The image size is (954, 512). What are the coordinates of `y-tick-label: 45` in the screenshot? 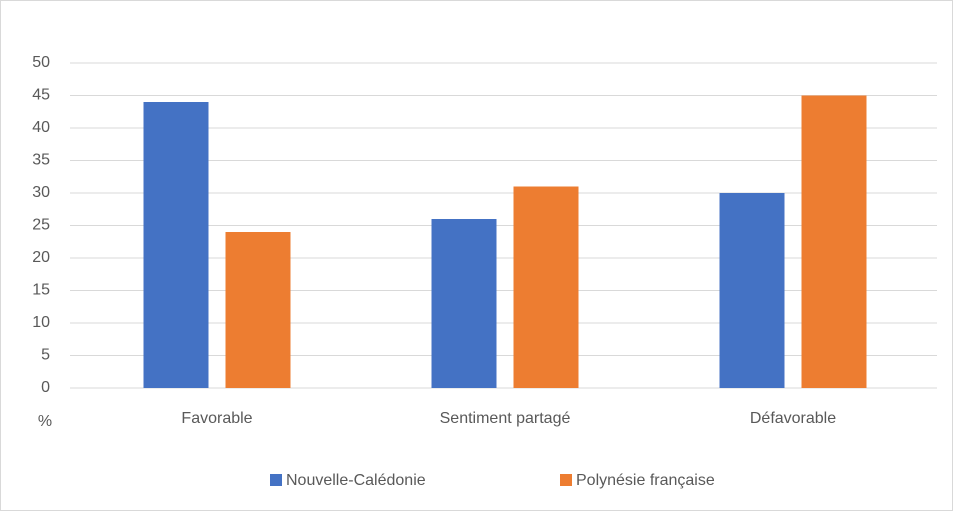 It's located at (41, 95).